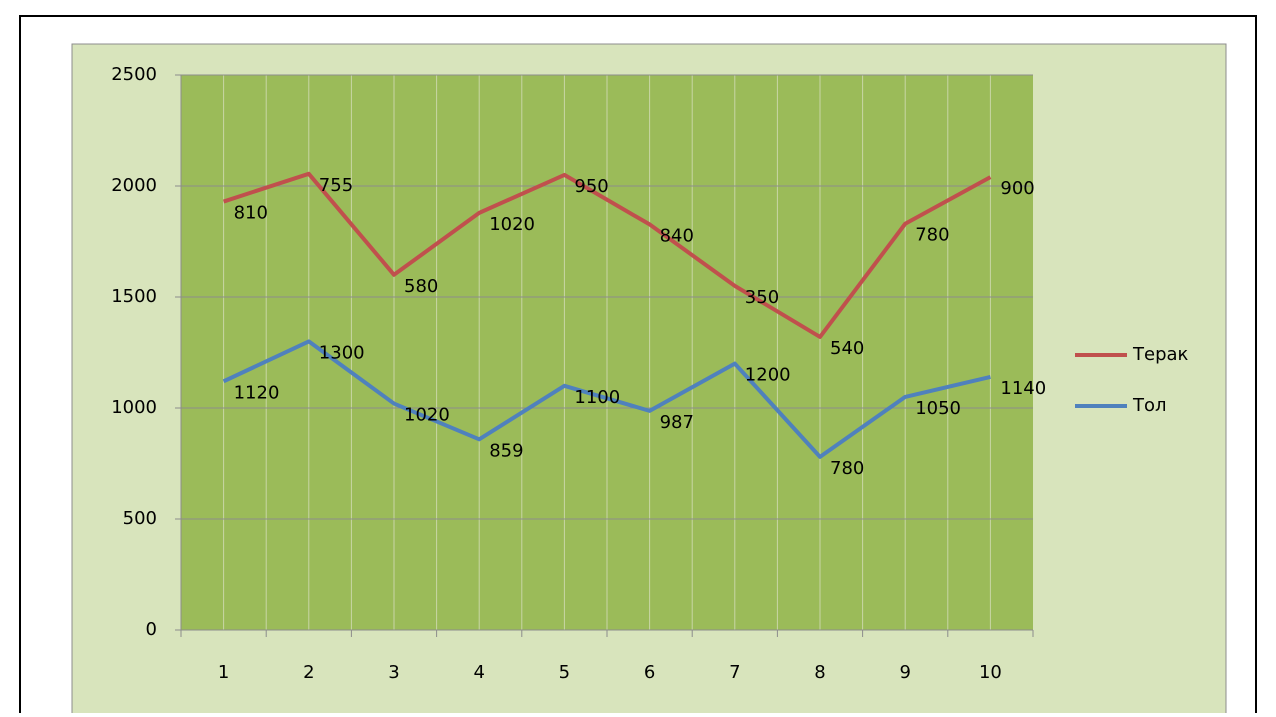  I want to click on data-label: 1120, so click(257, 392).